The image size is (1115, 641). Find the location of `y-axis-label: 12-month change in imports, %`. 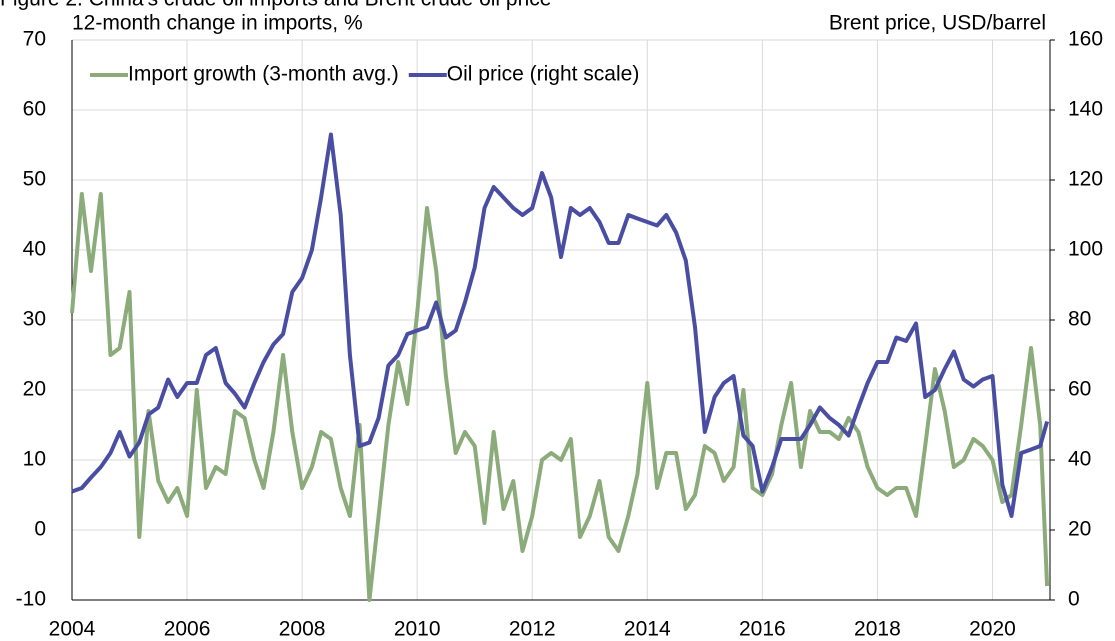

y-axis-label: 12-month change in imports, % is located at coordinates (217, 23).